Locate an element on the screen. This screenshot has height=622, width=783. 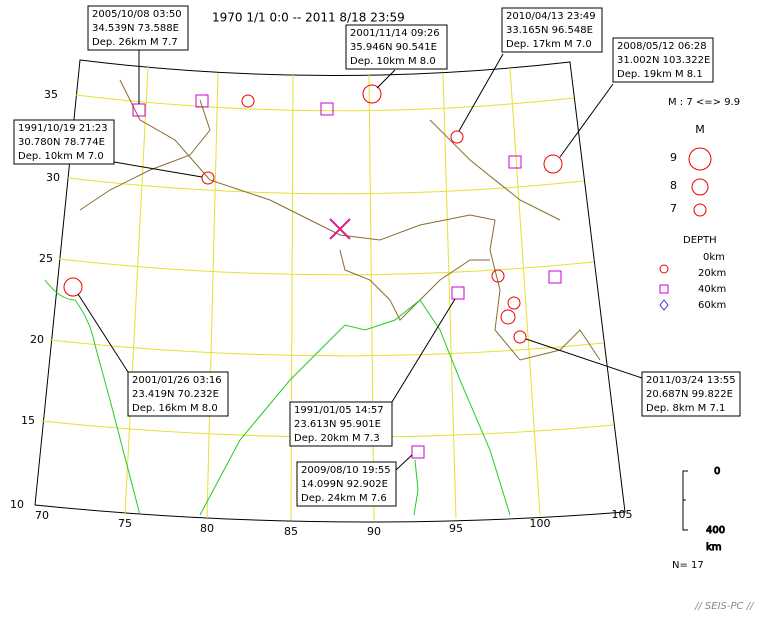
callout-line: 30.780N 78.774E is located at coordinates (61, 142).